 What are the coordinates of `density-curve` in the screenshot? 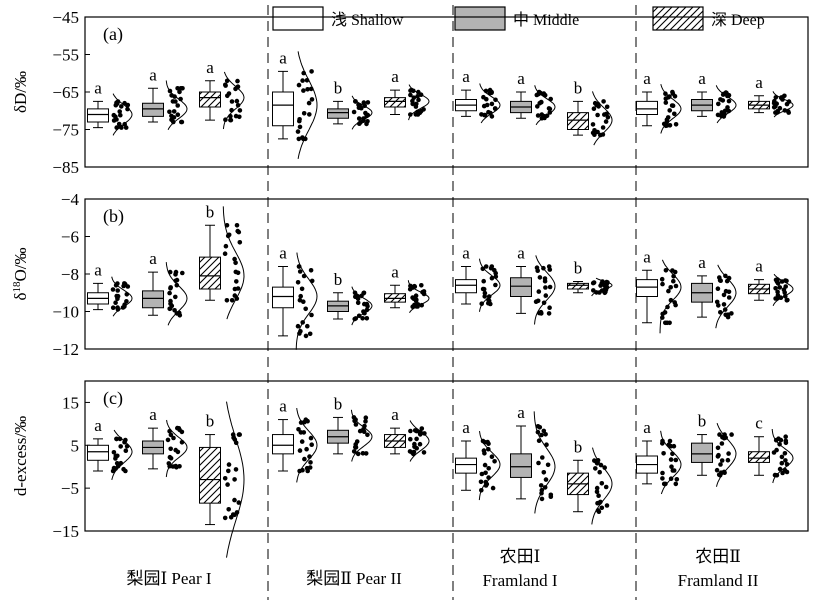 It's located at (307, 105).